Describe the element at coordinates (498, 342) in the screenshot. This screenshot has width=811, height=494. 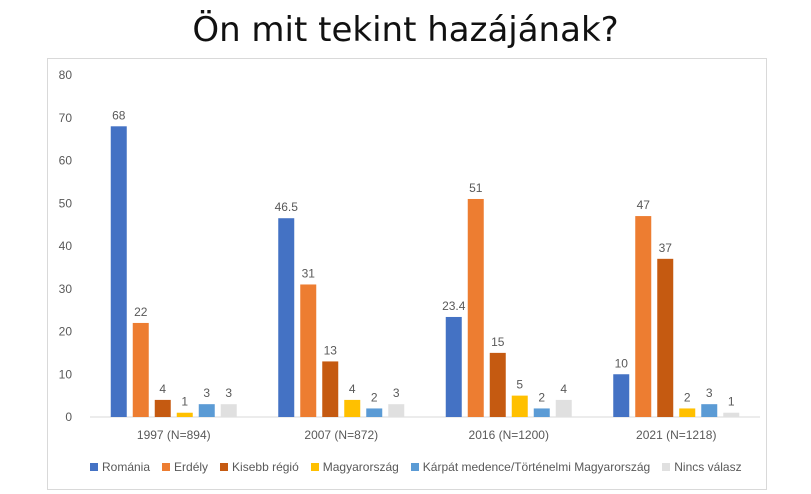
I see `data-label: 15` at that location.